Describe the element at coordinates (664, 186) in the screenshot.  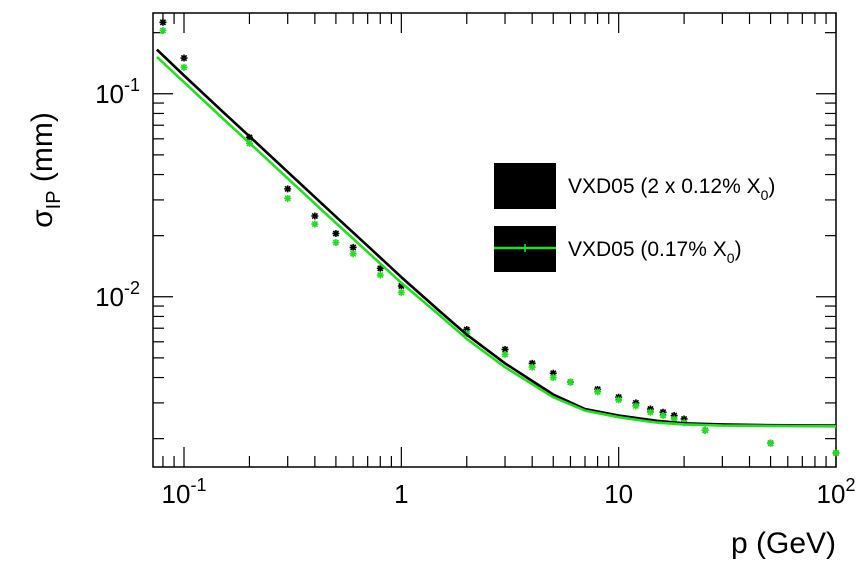
I see `legend-label-text: VXD05 (2 x 0.12% X` at that location.